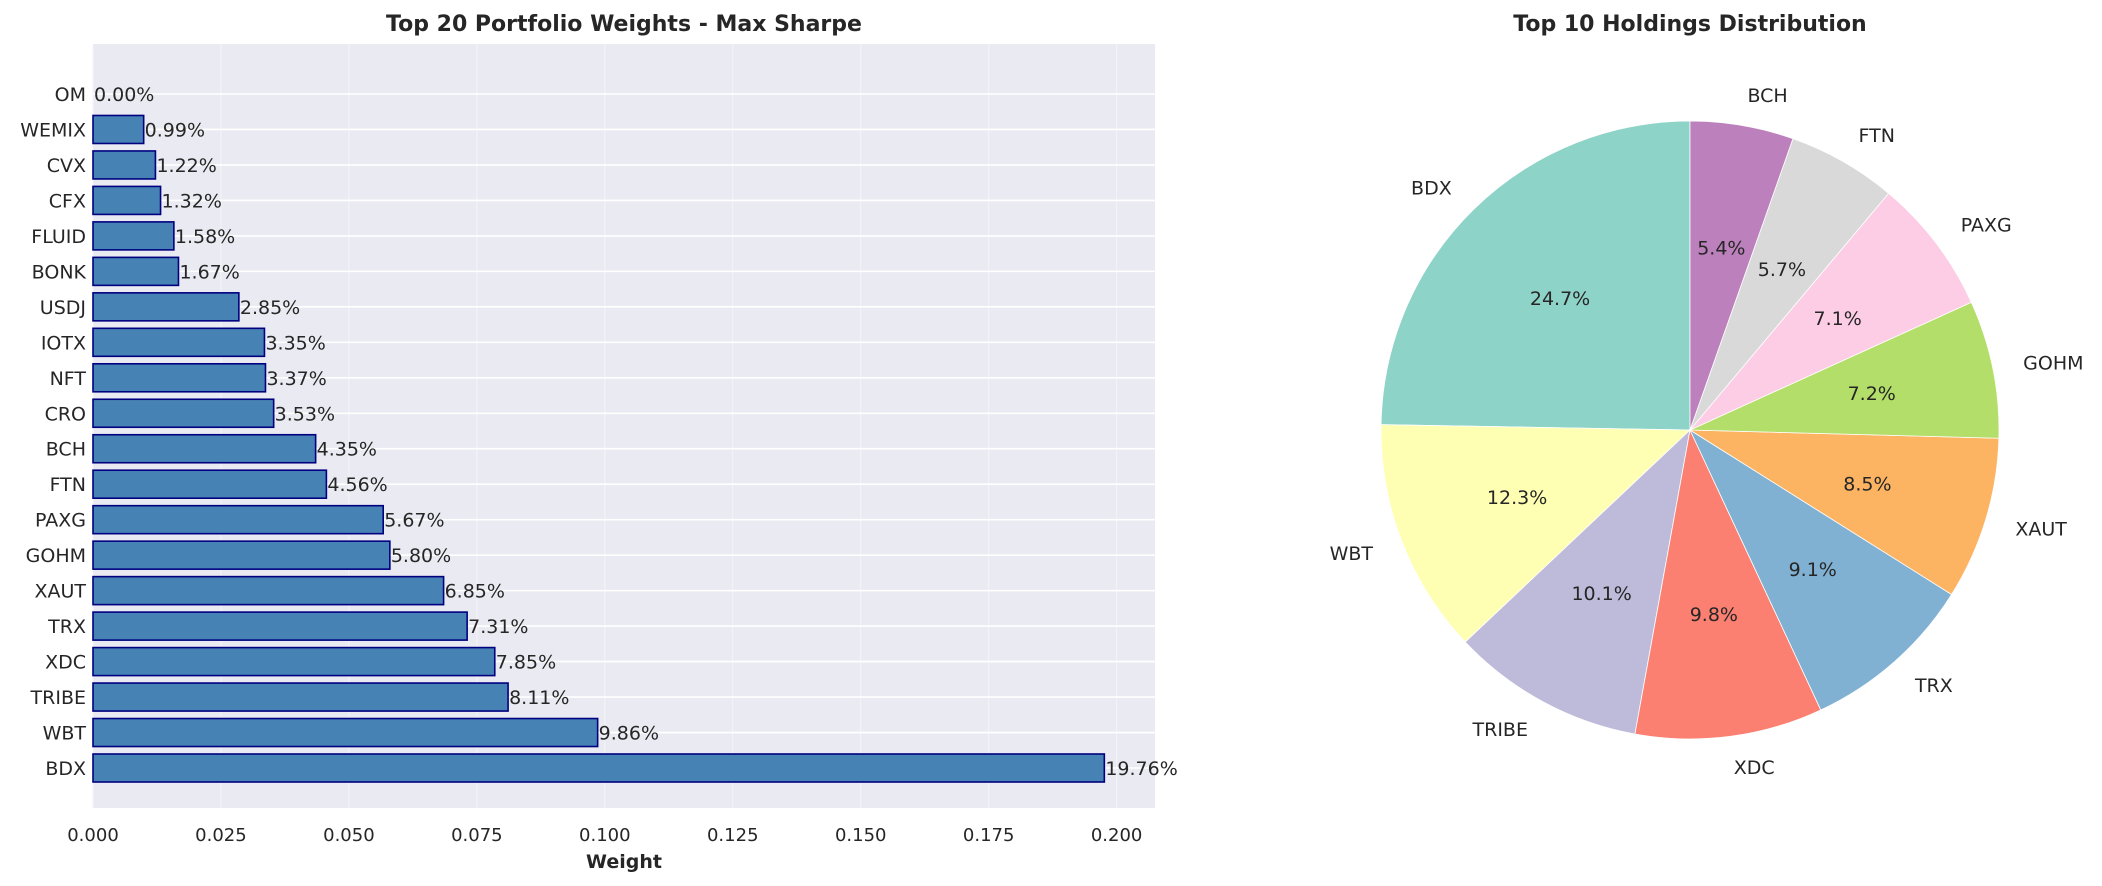 This screenshot has height=886, width=2102. Describe the element at coordinates (68, 379) in the screenshot. I see `category-label: NFT` at that location.